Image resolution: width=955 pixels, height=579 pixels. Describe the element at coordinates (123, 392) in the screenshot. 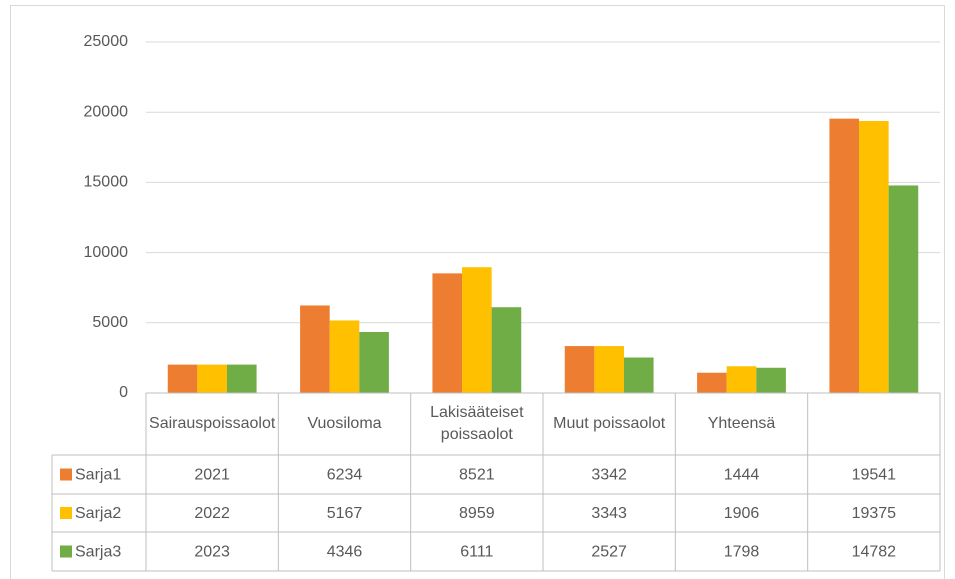

I see `y-tick-label: 0` at that location.